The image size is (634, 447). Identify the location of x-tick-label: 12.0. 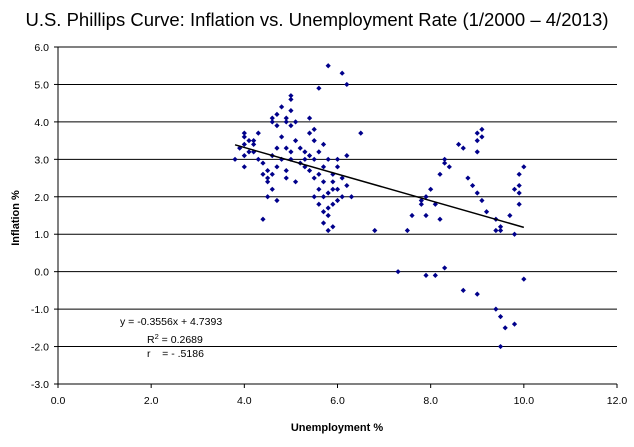
(617, 401).